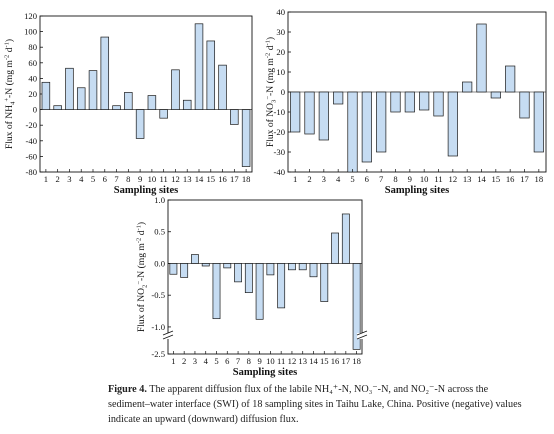 The width and height of the screenshot is (554, 434). What do you see at coordinates (227, 361) in the screenshot?
I see `chart-c-xtick-label-6: 6` at bounding box center [227, 361].